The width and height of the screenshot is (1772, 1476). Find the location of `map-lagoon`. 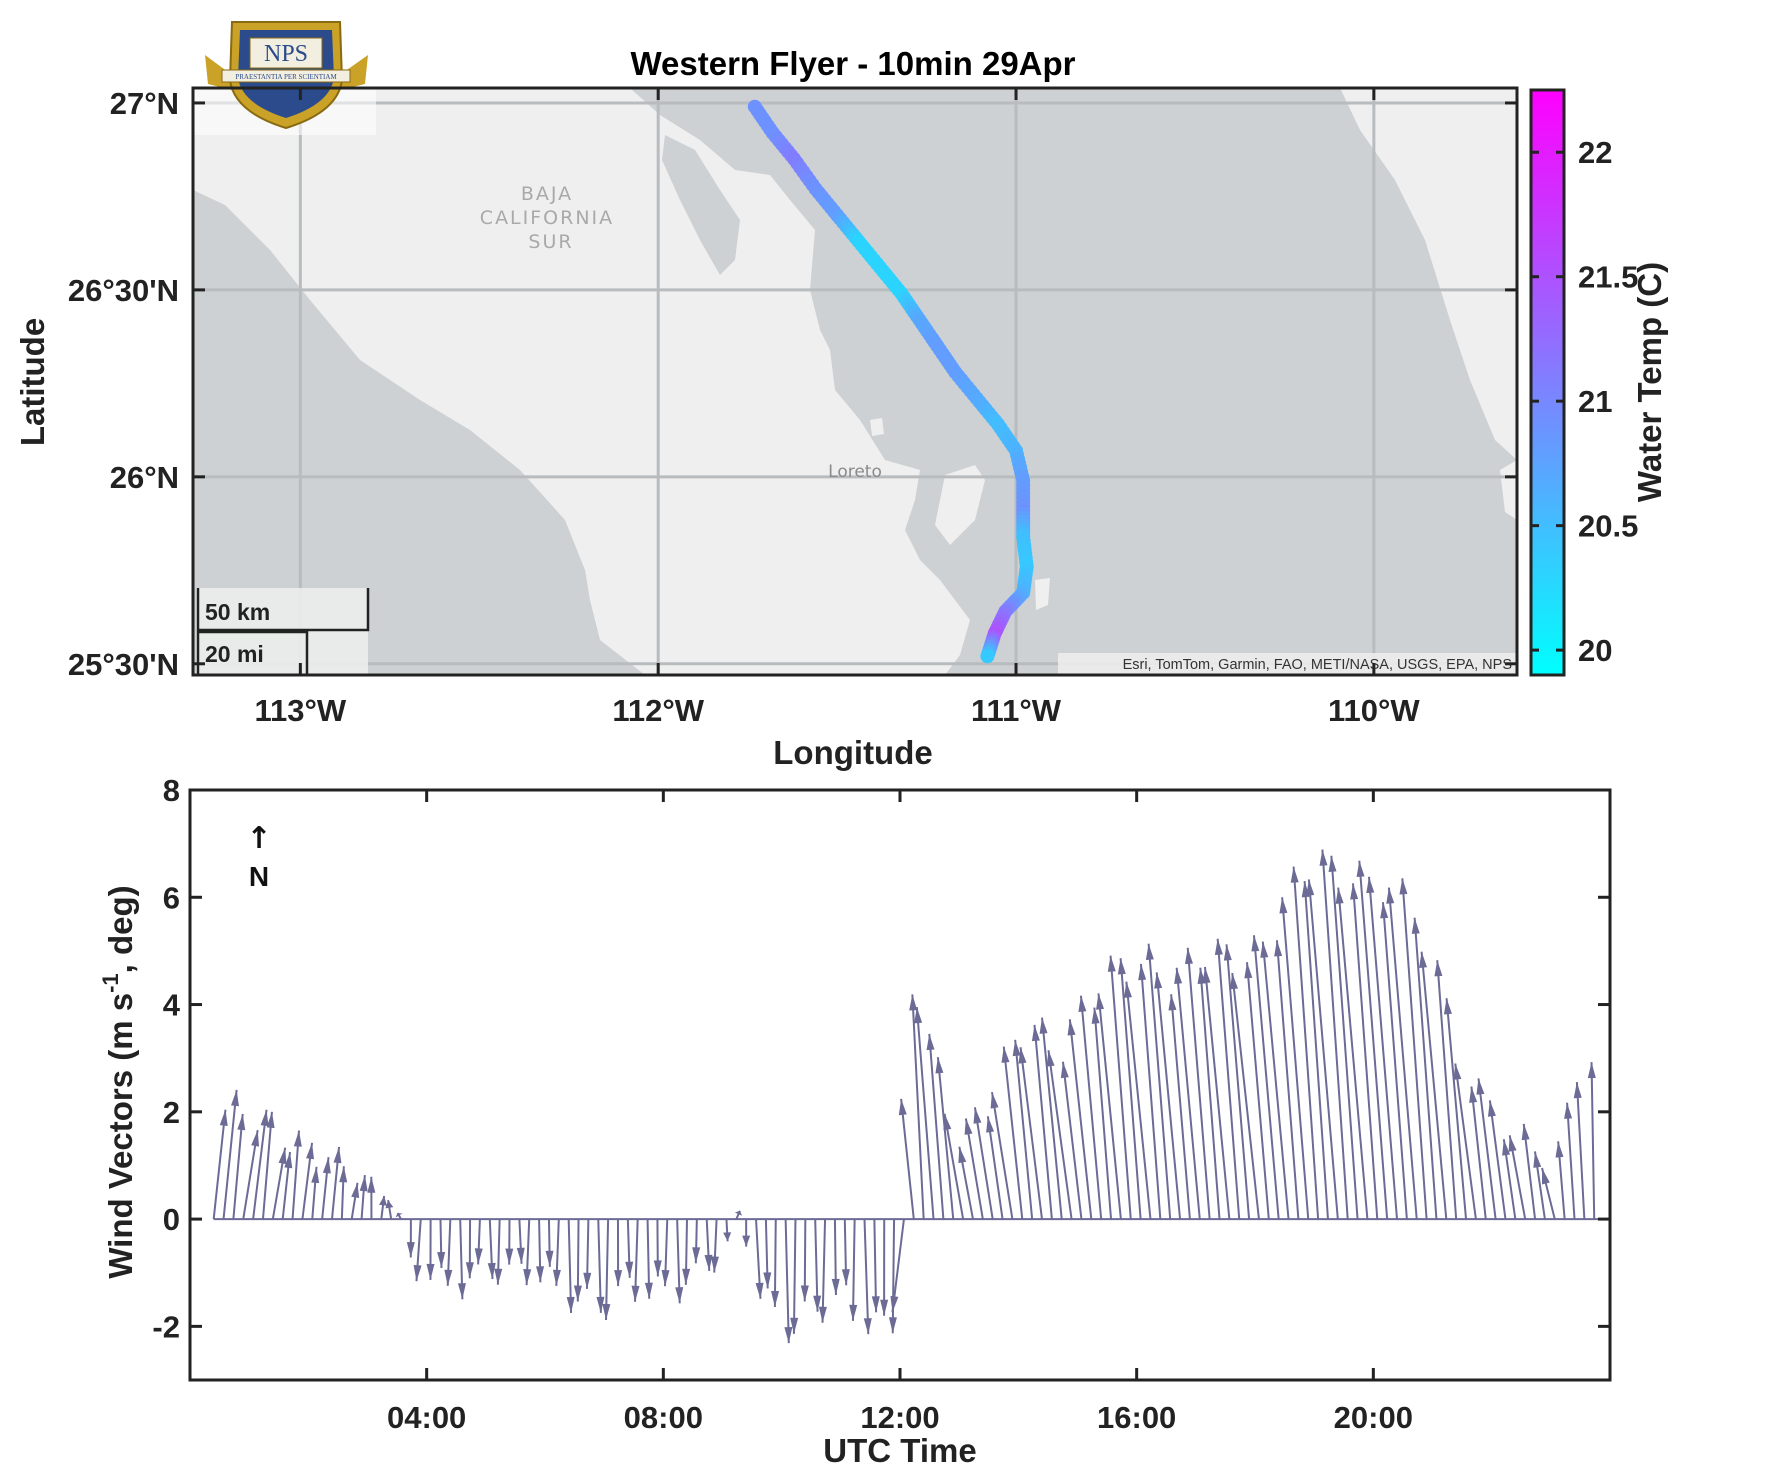

map-lagoon is located at coordinates (701, 205).